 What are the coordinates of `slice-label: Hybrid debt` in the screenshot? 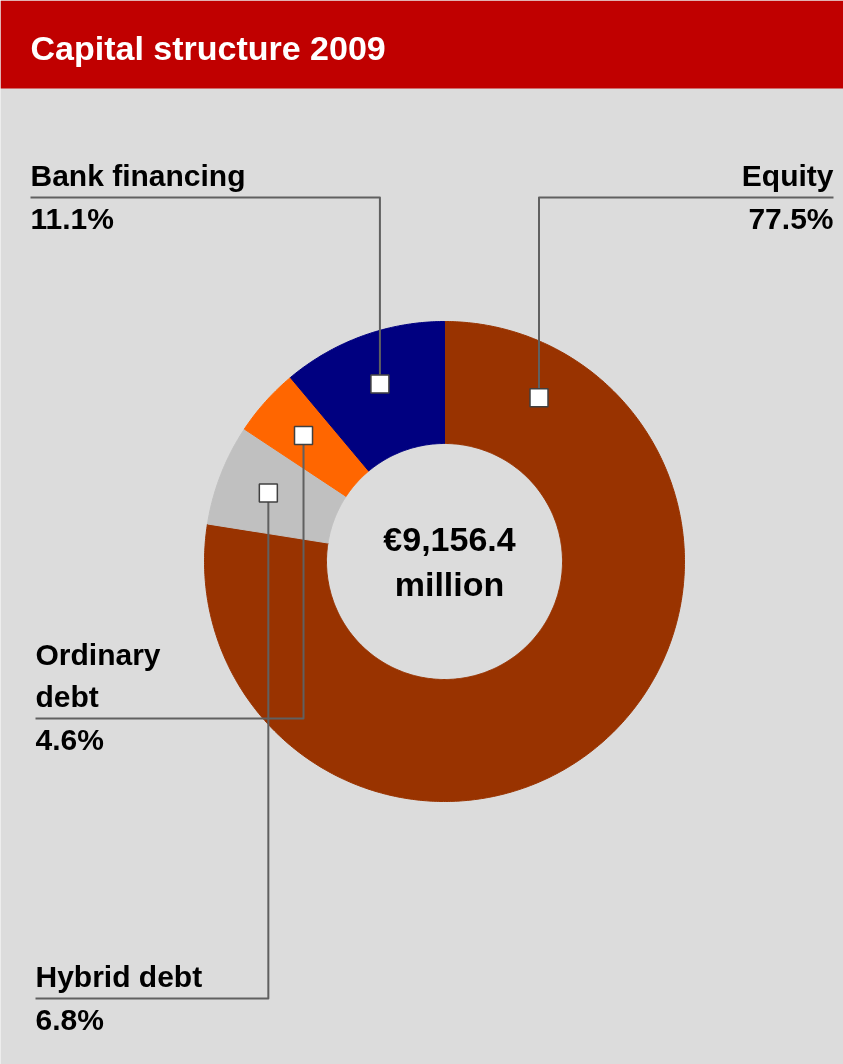 It's located at (119, 976).